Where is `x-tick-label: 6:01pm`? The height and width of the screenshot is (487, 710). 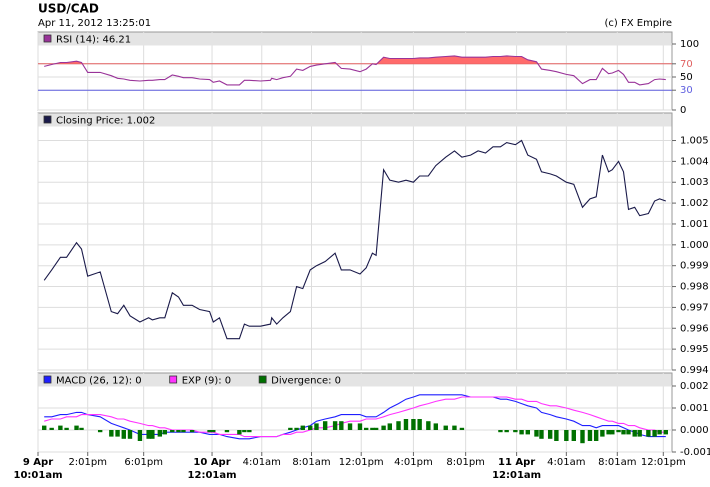
x-tick-label: 6:01pm is located at coordinates (143, 462).